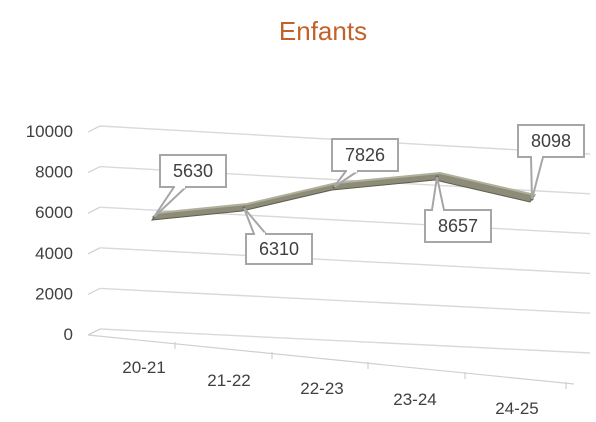 The image size is (596, 422). I want to click on data-label: 6310, so click(279, 249).